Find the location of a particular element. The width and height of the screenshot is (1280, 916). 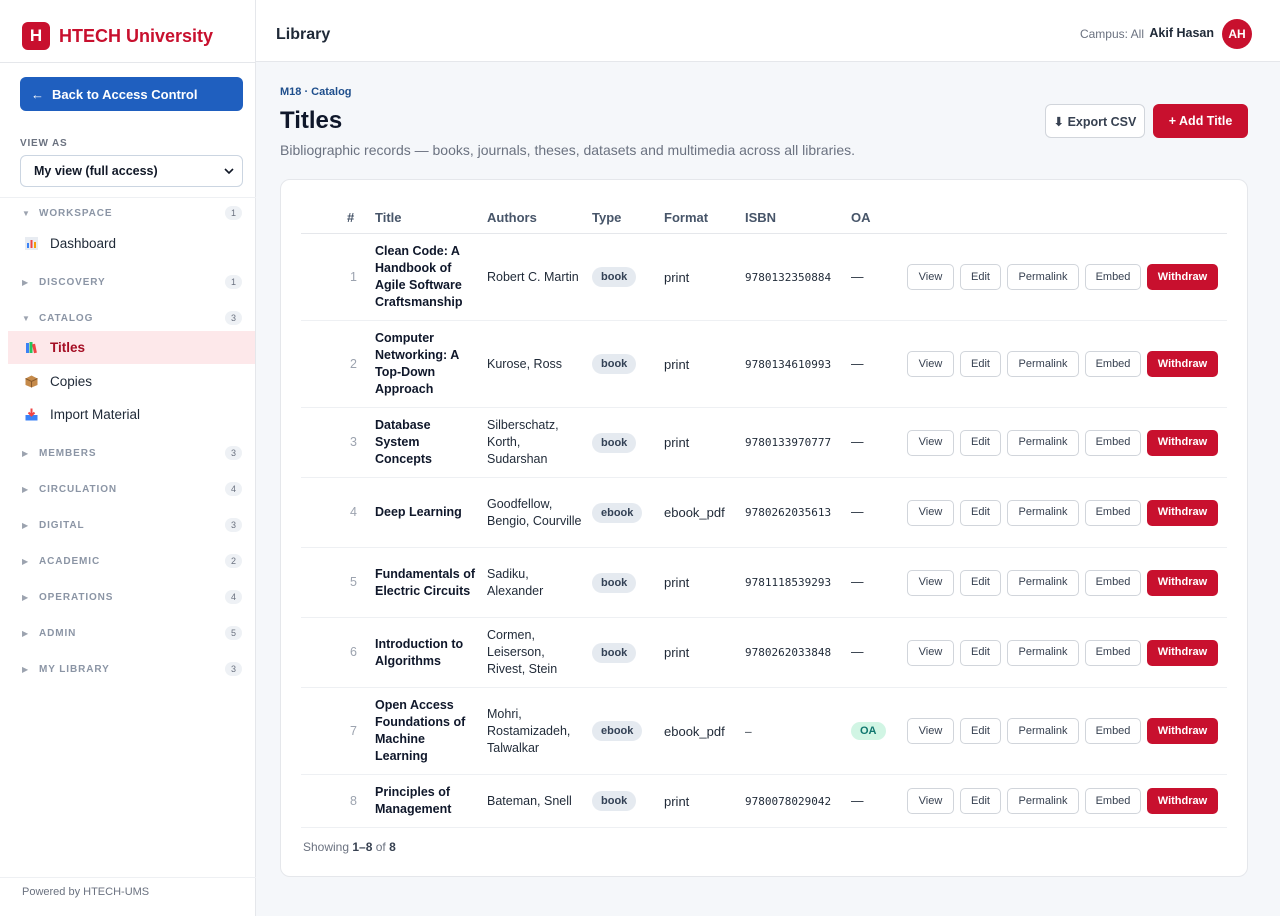

row-number: 7 is located at coordinates (353, 730).